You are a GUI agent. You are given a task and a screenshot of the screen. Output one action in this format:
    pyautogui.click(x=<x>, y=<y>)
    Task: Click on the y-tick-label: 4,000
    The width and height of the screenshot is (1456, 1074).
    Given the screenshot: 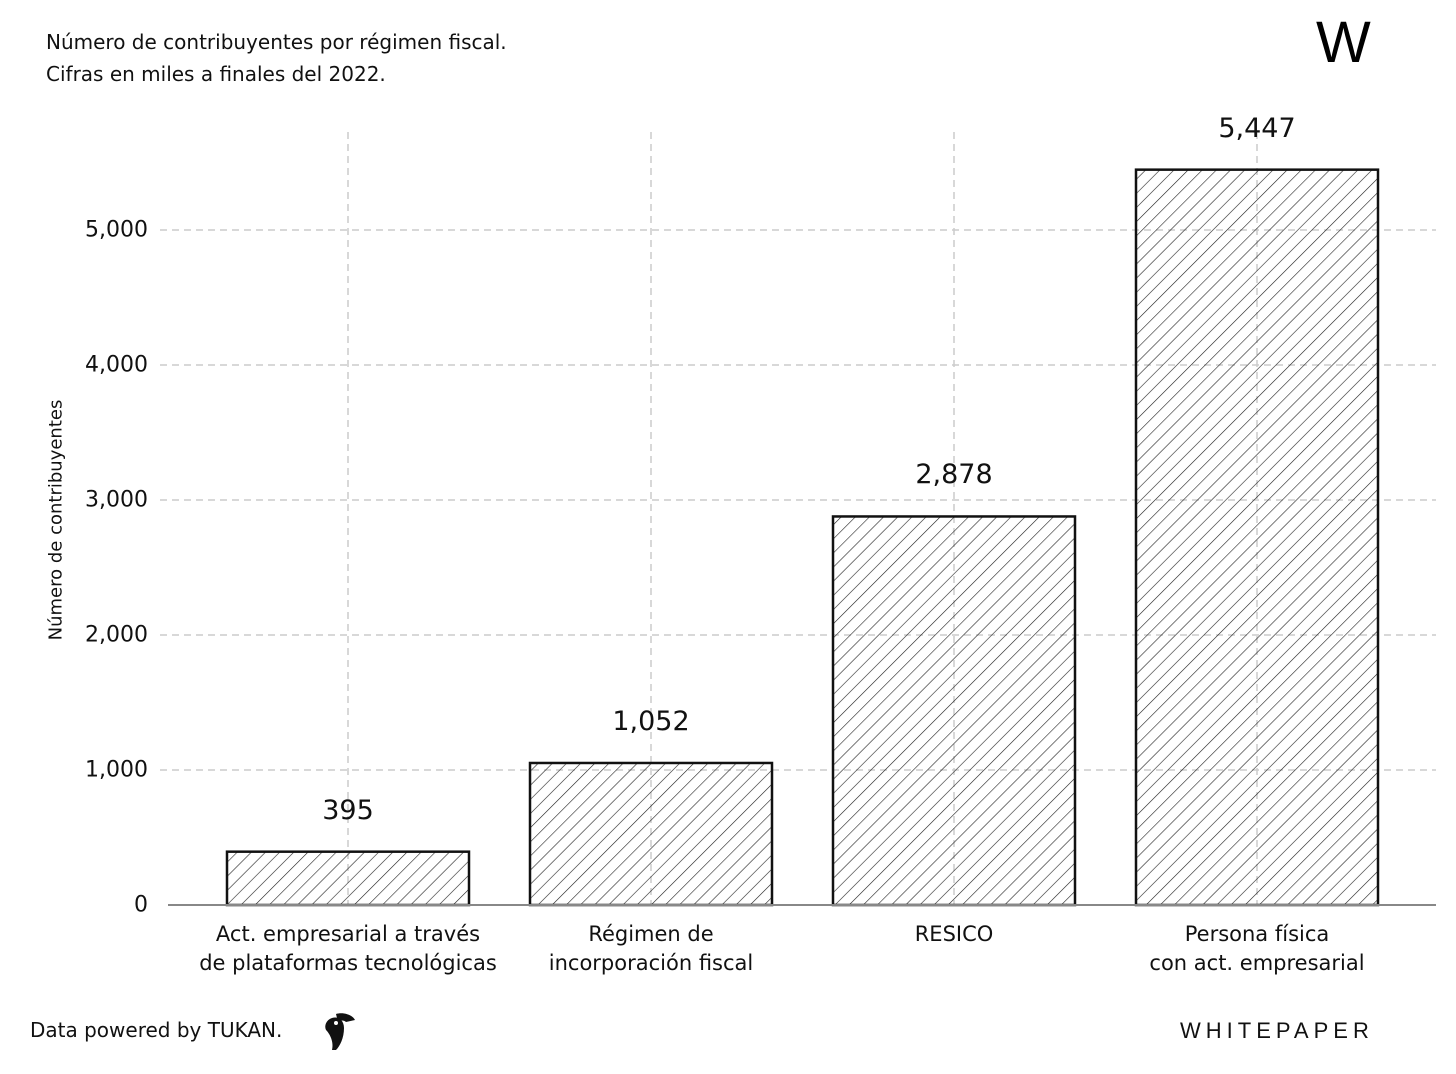 What is the action you would take?
    pyautogui.click(x=116, y=365)
    